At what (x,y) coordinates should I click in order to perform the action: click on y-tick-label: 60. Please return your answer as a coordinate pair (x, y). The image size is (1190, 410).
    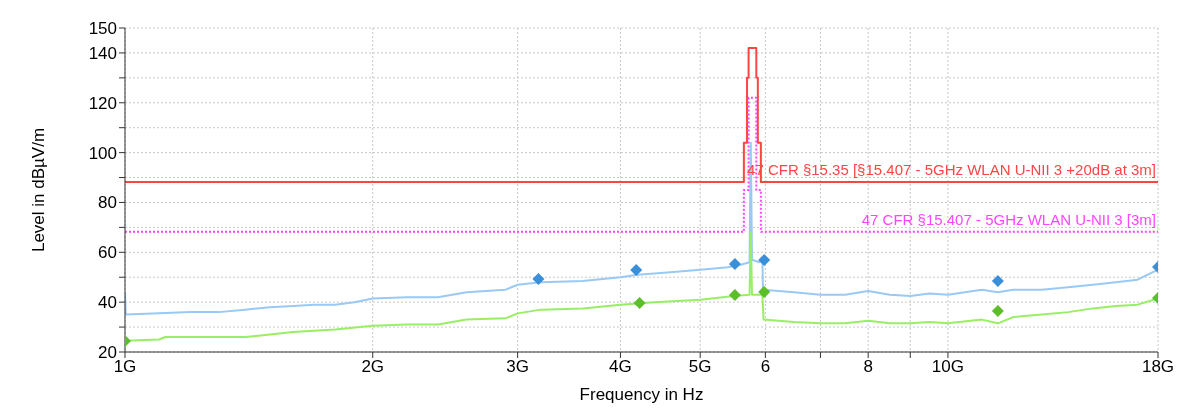
    Looking at the image, I should click on (107, 253).